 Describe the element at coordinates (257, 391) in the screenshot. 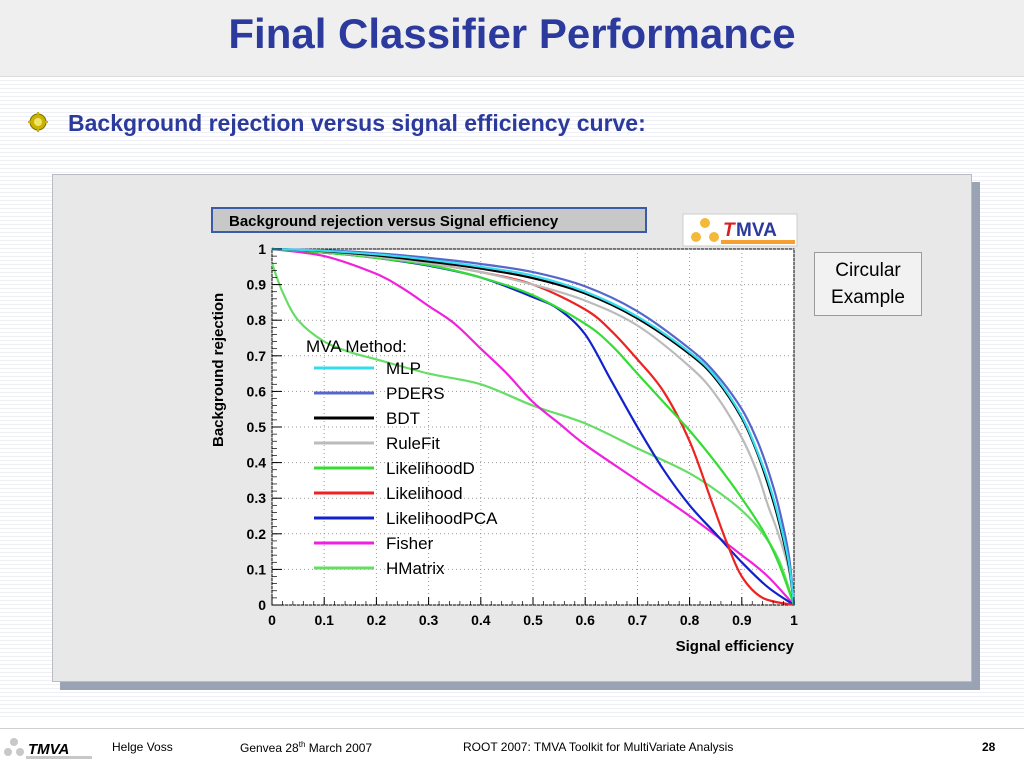

I see `y-tick-label: 0.6` at that location.